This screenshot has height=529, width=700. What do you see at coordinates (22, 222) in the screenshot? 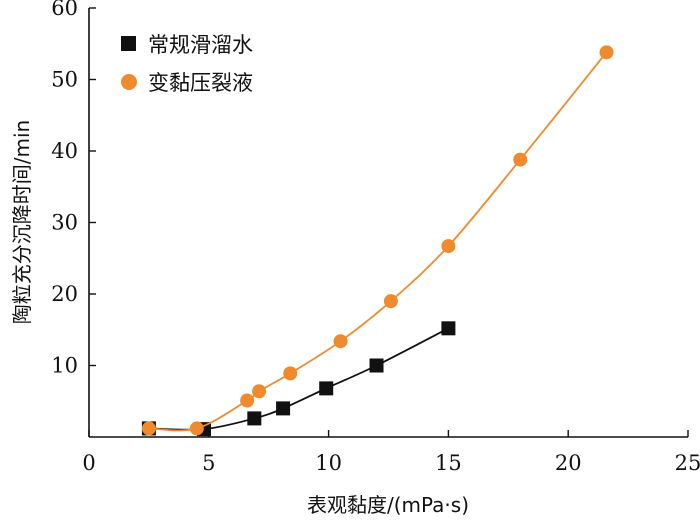
I see `y-axis-label: 陶粒充分沉降时间/min` at bounding box center [22, 222].